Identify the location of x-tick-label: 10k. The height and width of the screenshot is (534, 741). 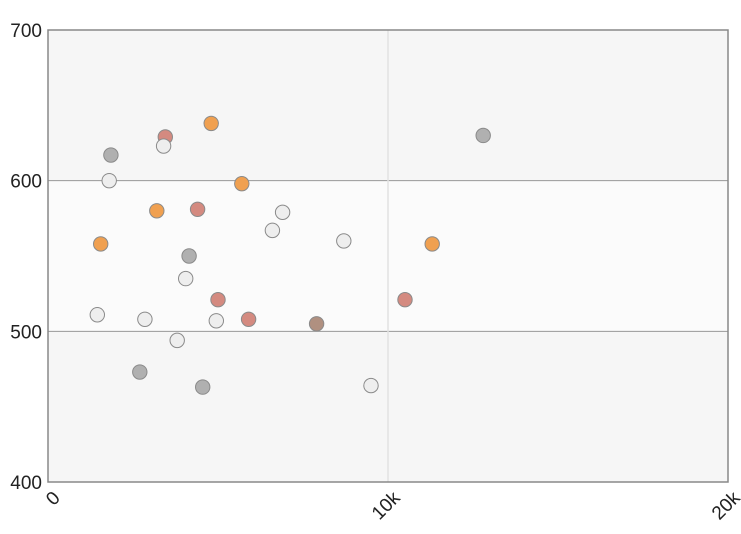
(386, 505).